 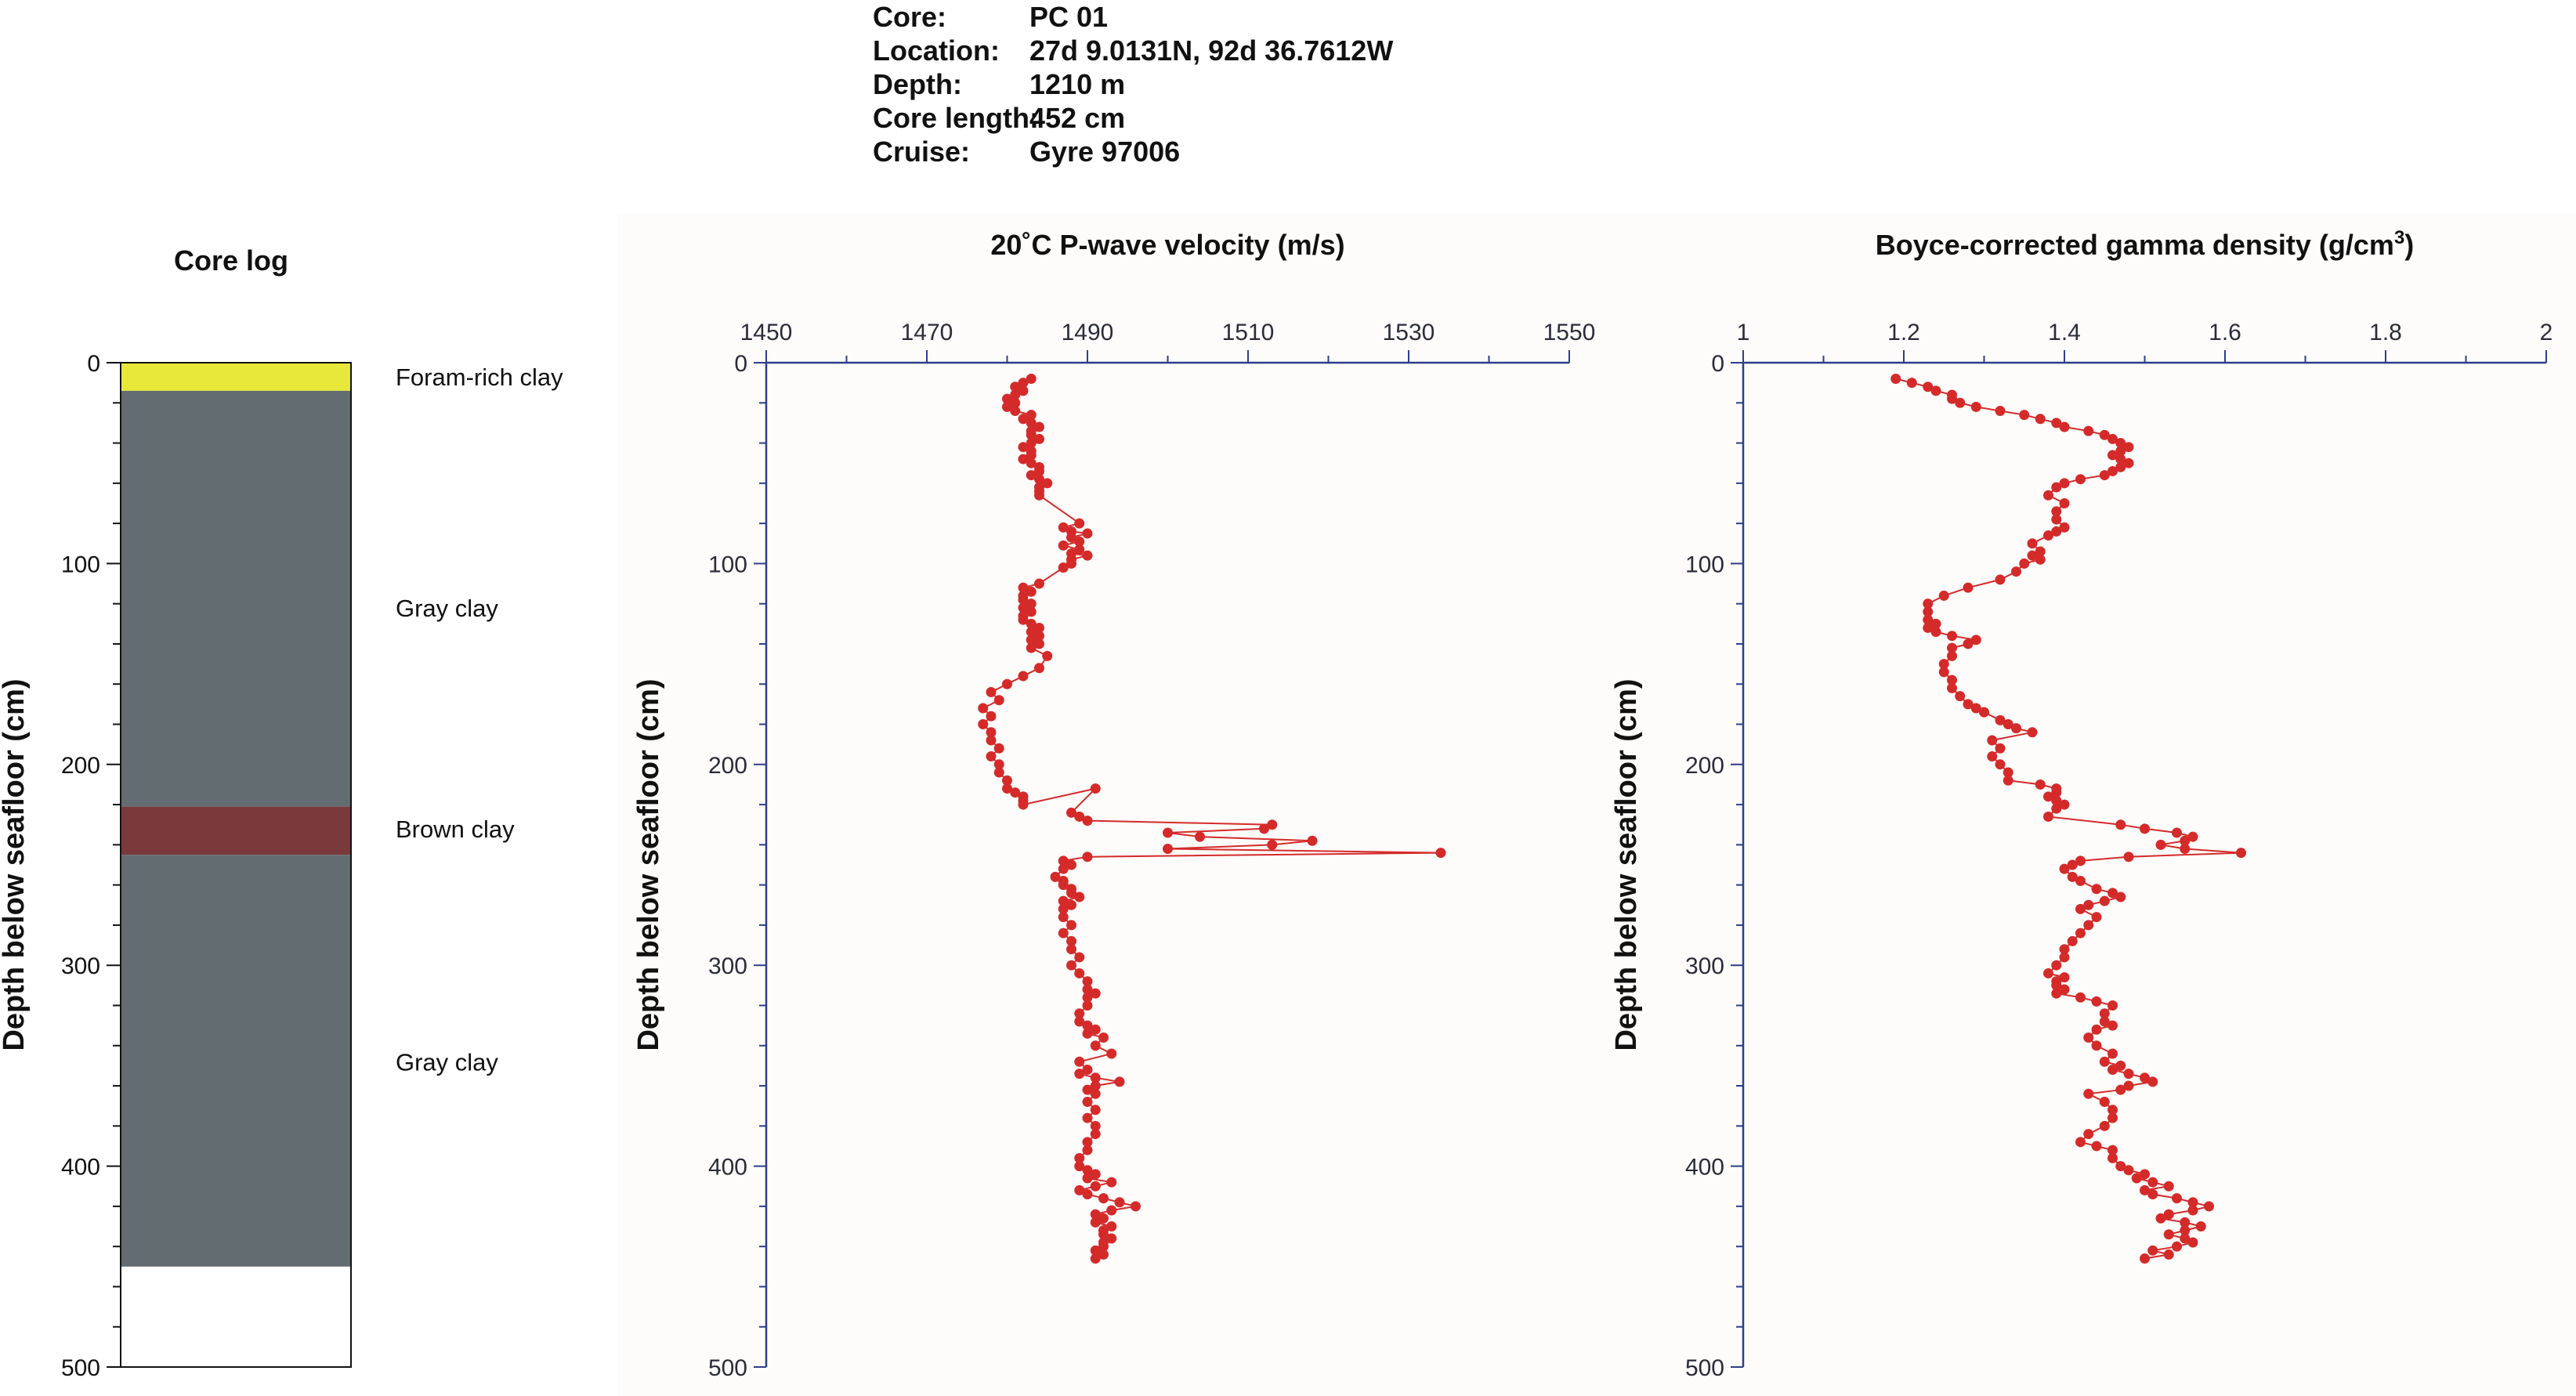 What do you see at coordinates (741, 364) in the screenshot?
I see `pwave-velocity-chart-ytick-label: 0` at bounding box center [741, 364].